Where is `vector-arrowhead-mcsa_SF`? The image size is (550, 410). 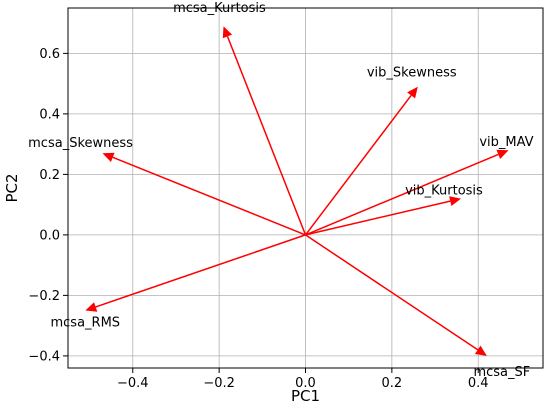 vector-arrowhead-mcsa_SF is located at coordinates (480, 350).